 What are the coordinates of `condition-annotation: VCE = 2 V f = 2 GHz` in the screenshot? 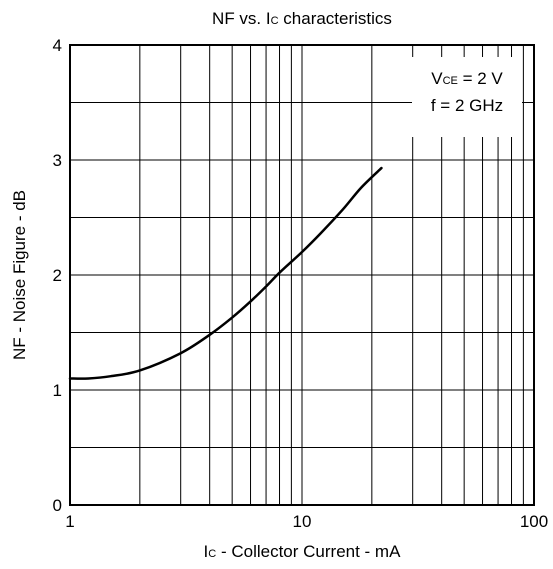 It's located at (467, 97).